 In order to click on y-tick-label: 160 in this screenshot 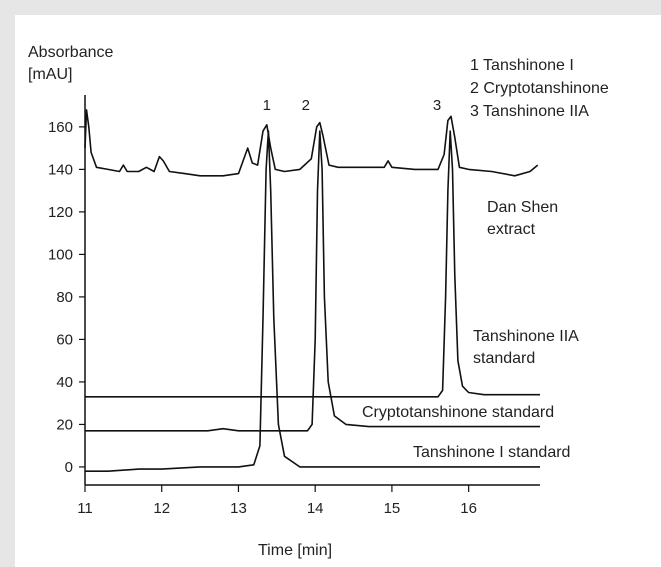, I will do `click(60, 127)`.